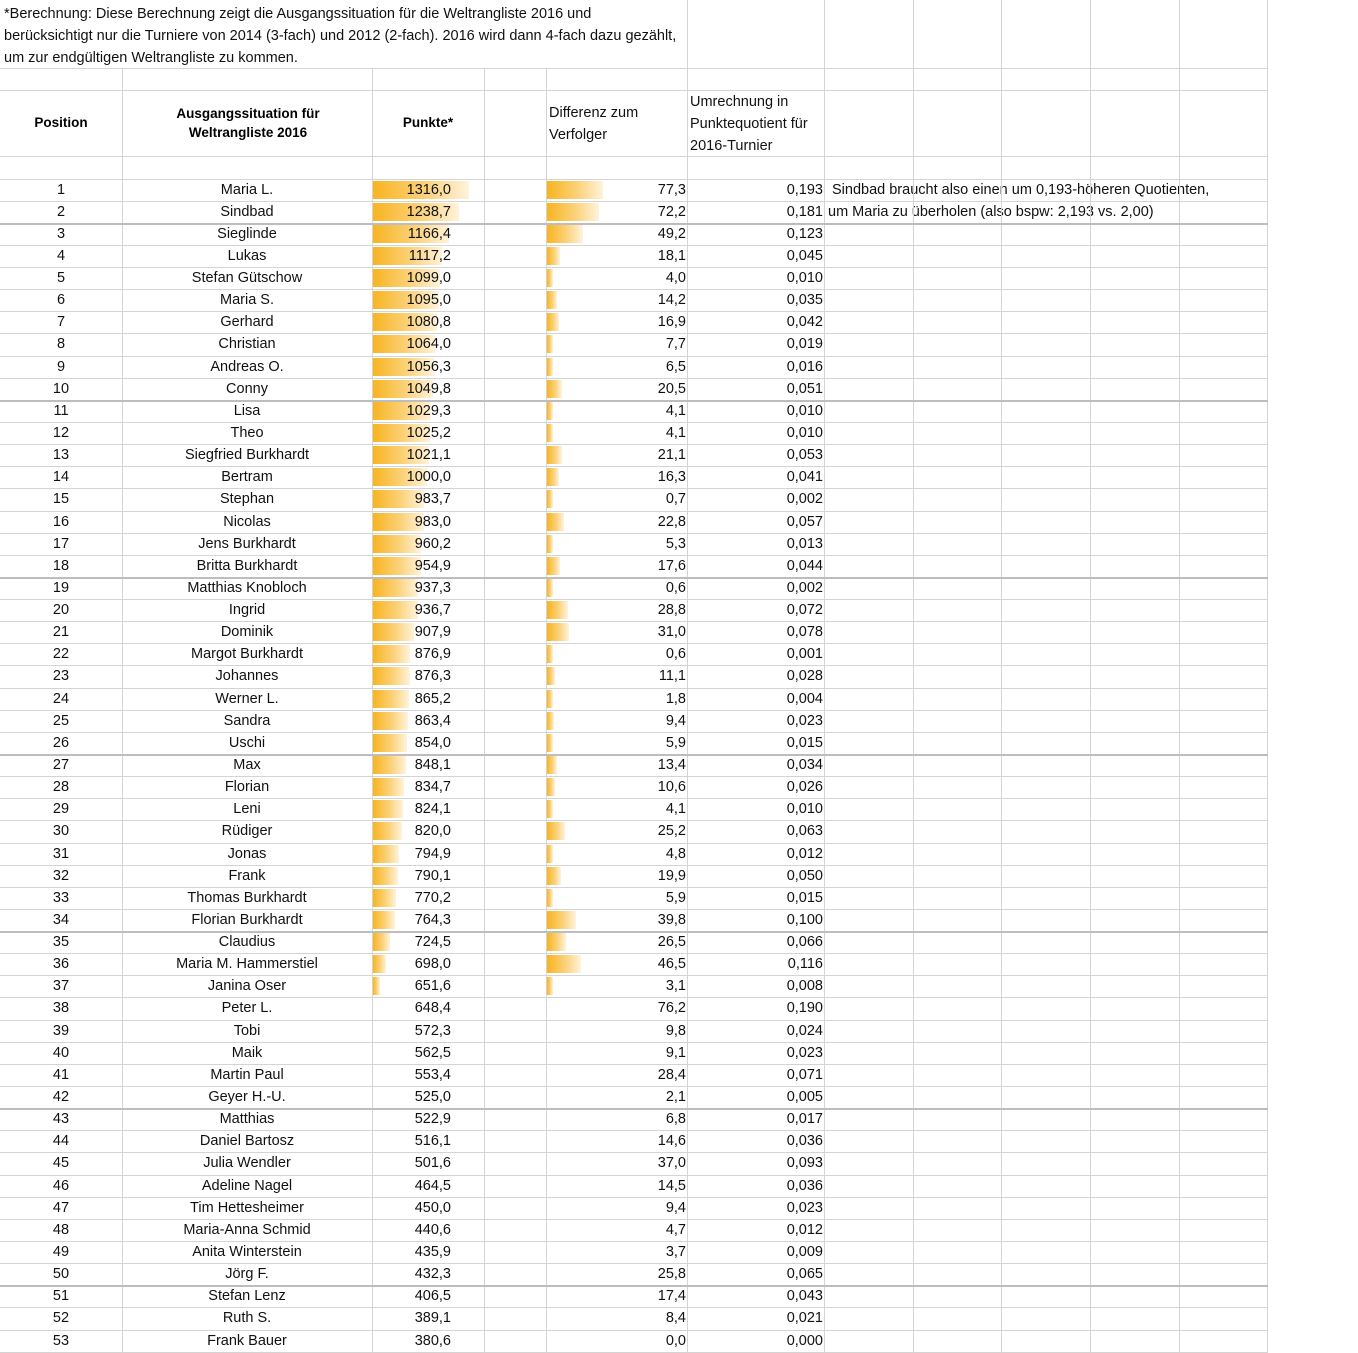  I want to click on punkte-cell: 907,9, so click(432, 632).